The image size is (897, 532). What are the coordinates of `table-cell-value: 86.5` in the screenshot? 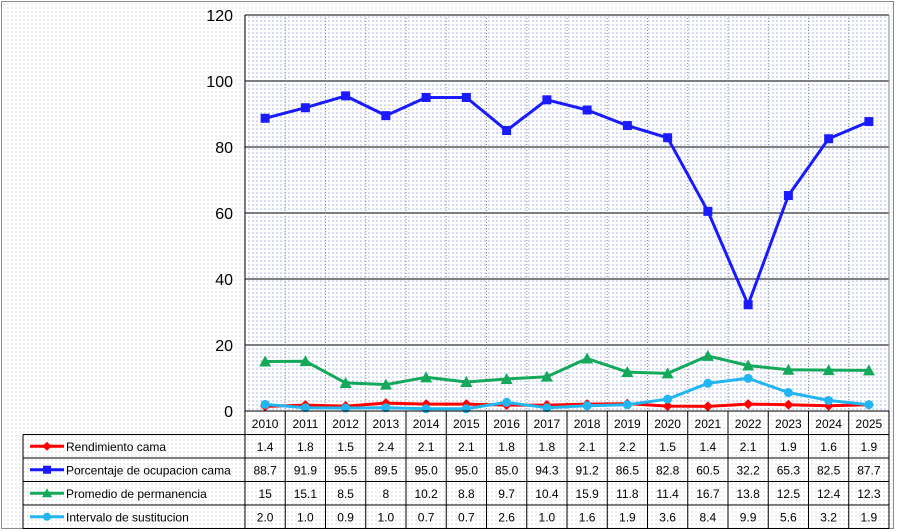 It's located at (628, 470).